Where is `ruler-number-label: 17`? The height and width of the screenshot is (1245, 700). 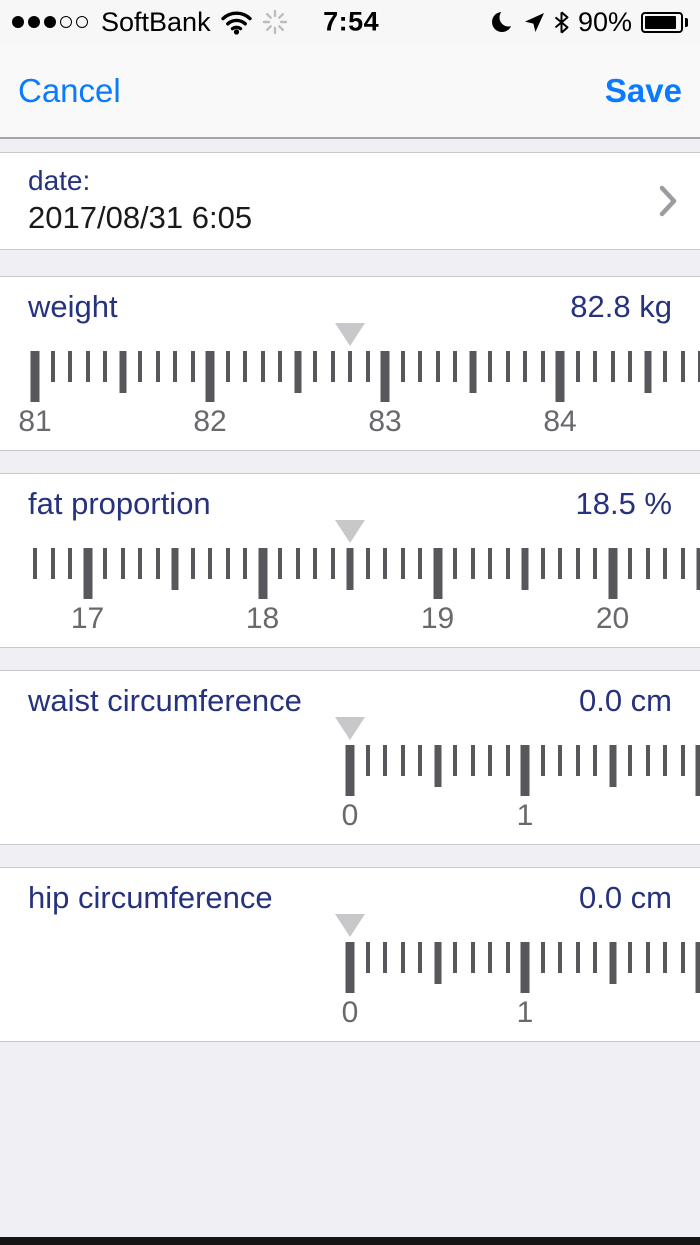
ruler-number-label: 17 is located at coordinates (87, 618).